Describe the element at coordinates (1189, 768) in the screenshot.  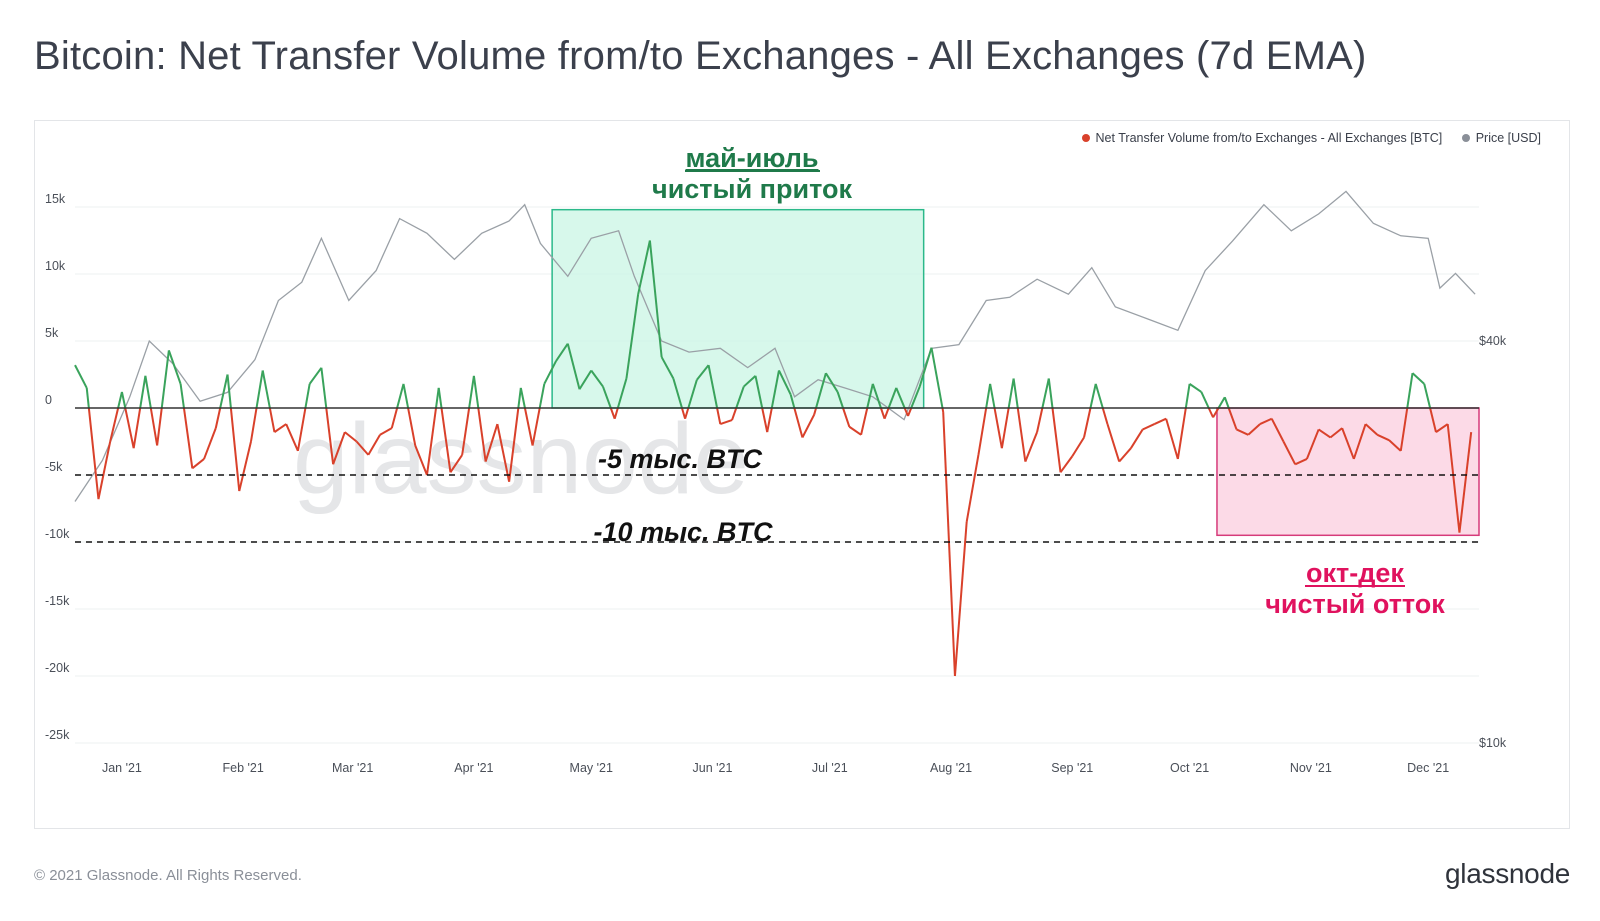
I see `x-tick-label: Oct '21` at that location.